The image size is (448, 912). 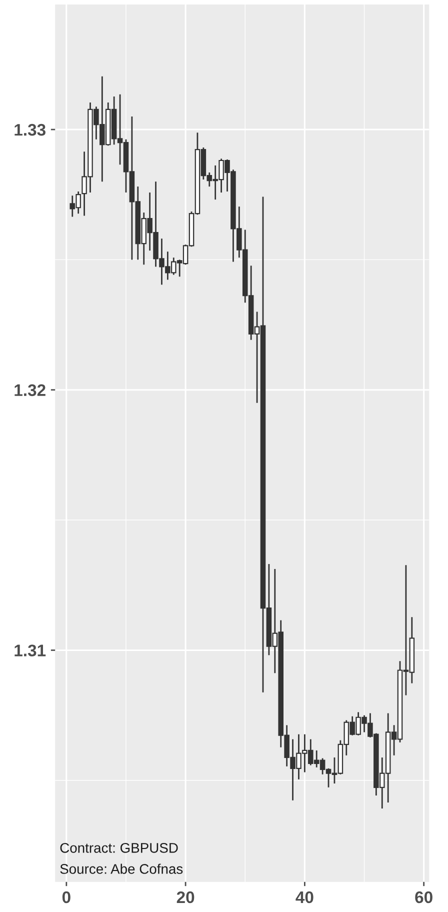 I want to click on x-tick-label: 20, so click(x=185, y=897).